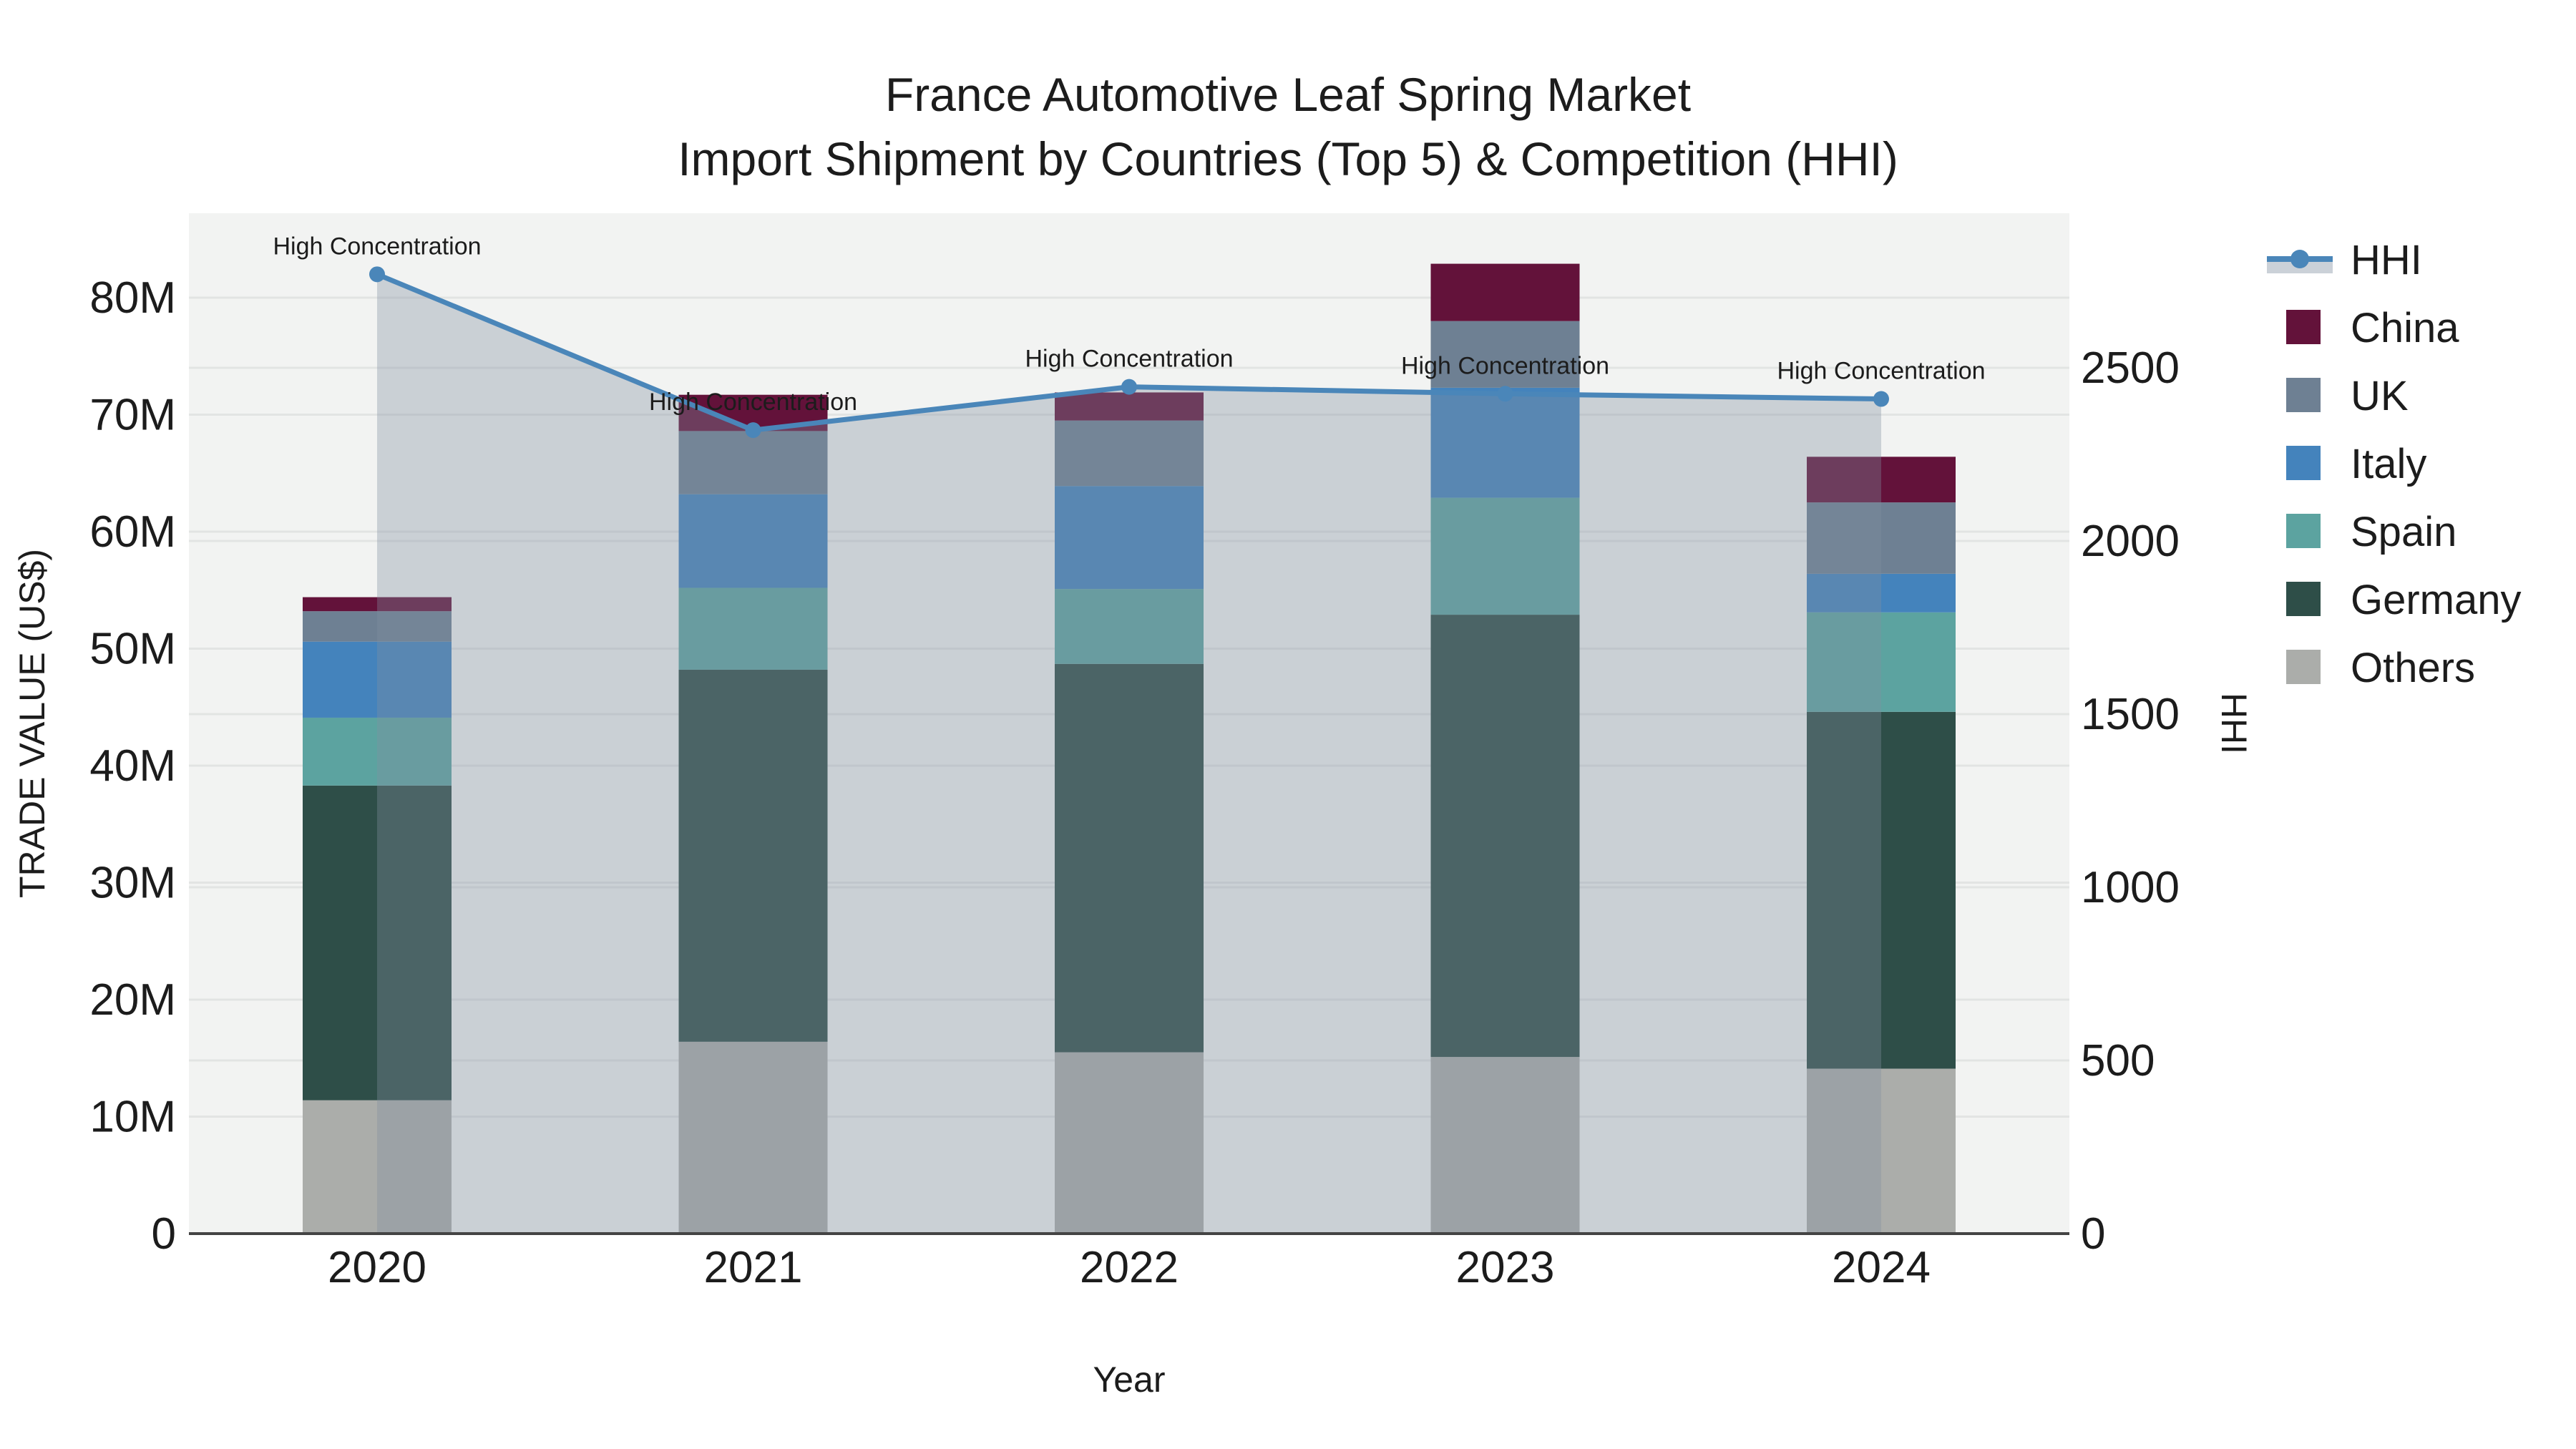  I want to click on bar-segment-2024-italy, so click(1881, 593).